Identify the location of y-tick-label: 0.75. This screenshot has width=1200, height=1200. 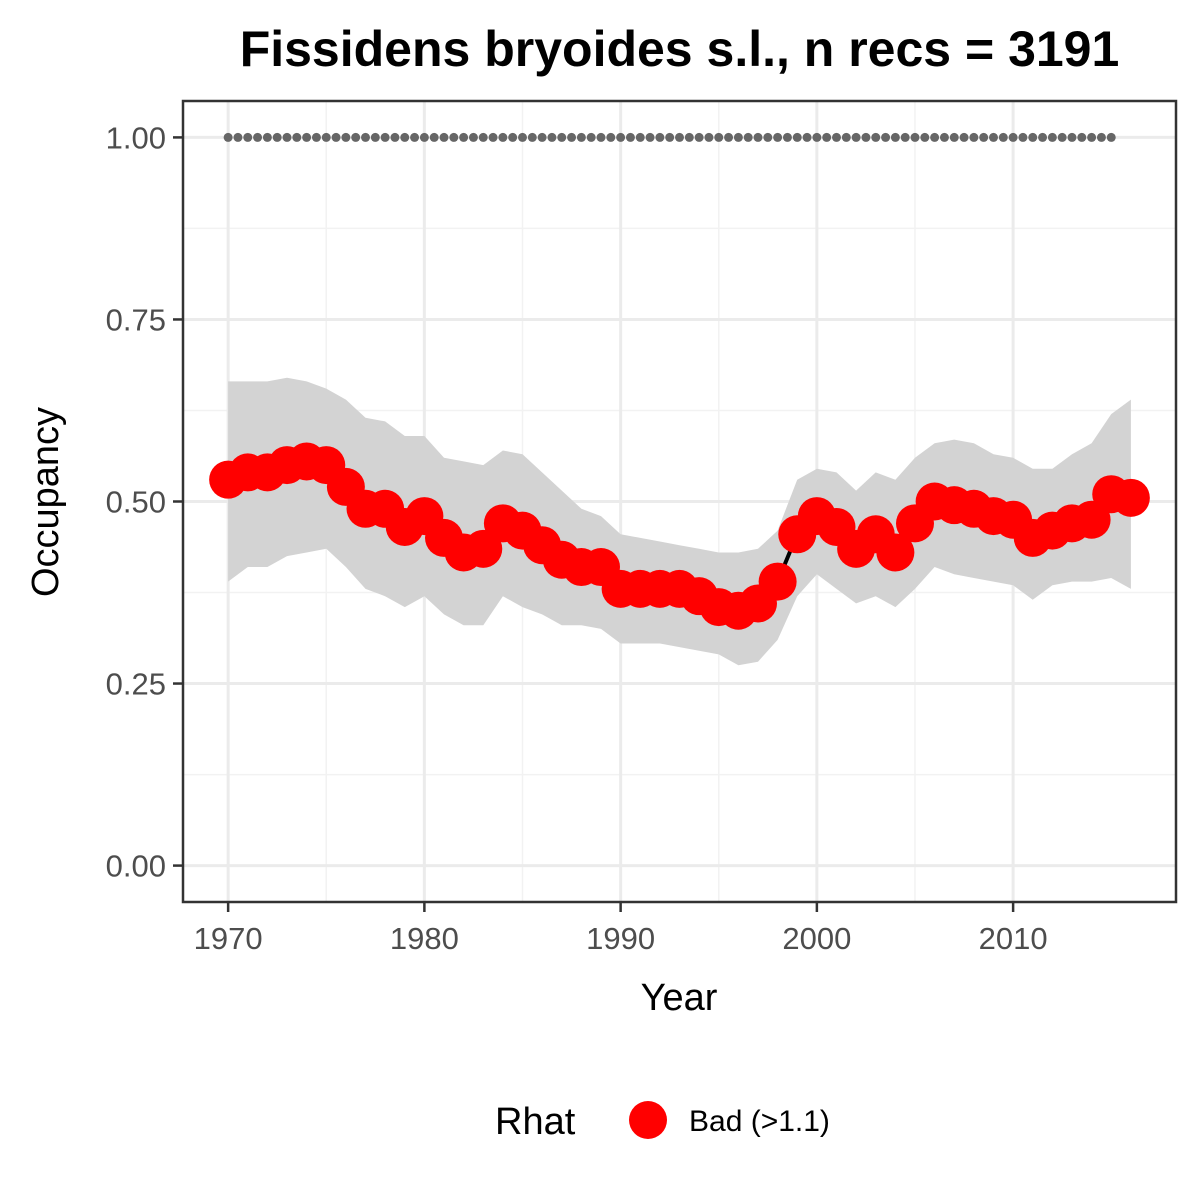
(136, 319).